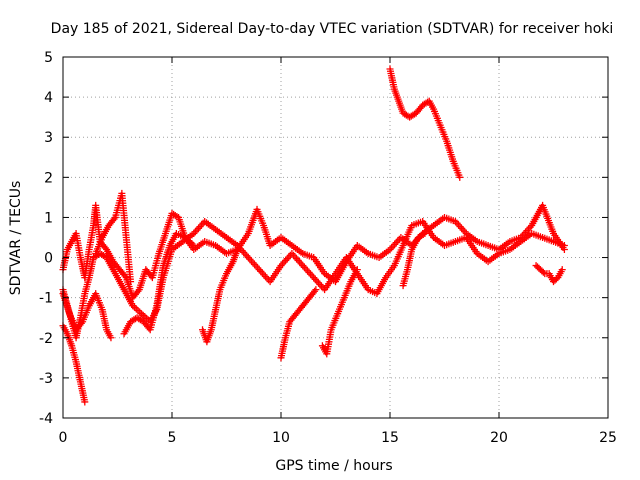 The width and height of the screenshot is (640, 480). I want to click on y-tick-label: 3, so click(48, 138).